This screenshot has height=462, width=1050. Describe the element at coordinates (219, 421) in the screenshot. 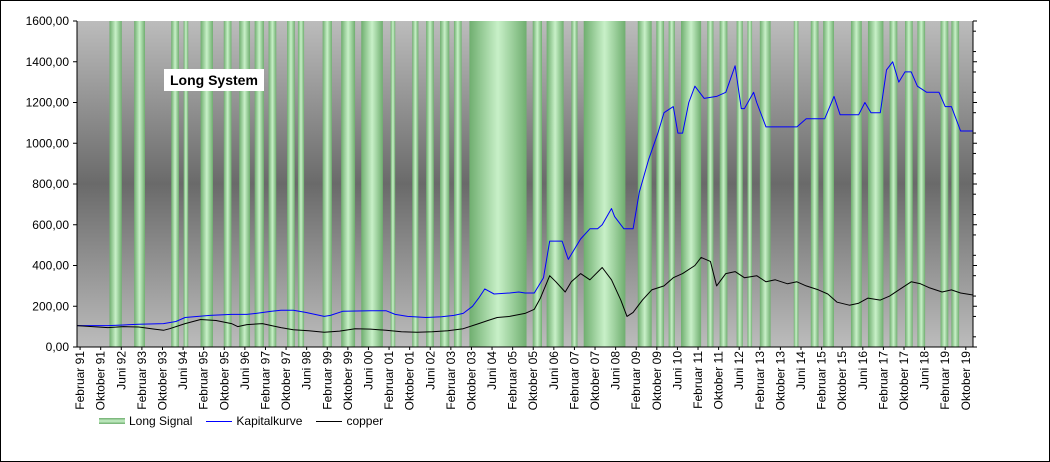

I see `legend-swatch-kapitalkurve` at that location.